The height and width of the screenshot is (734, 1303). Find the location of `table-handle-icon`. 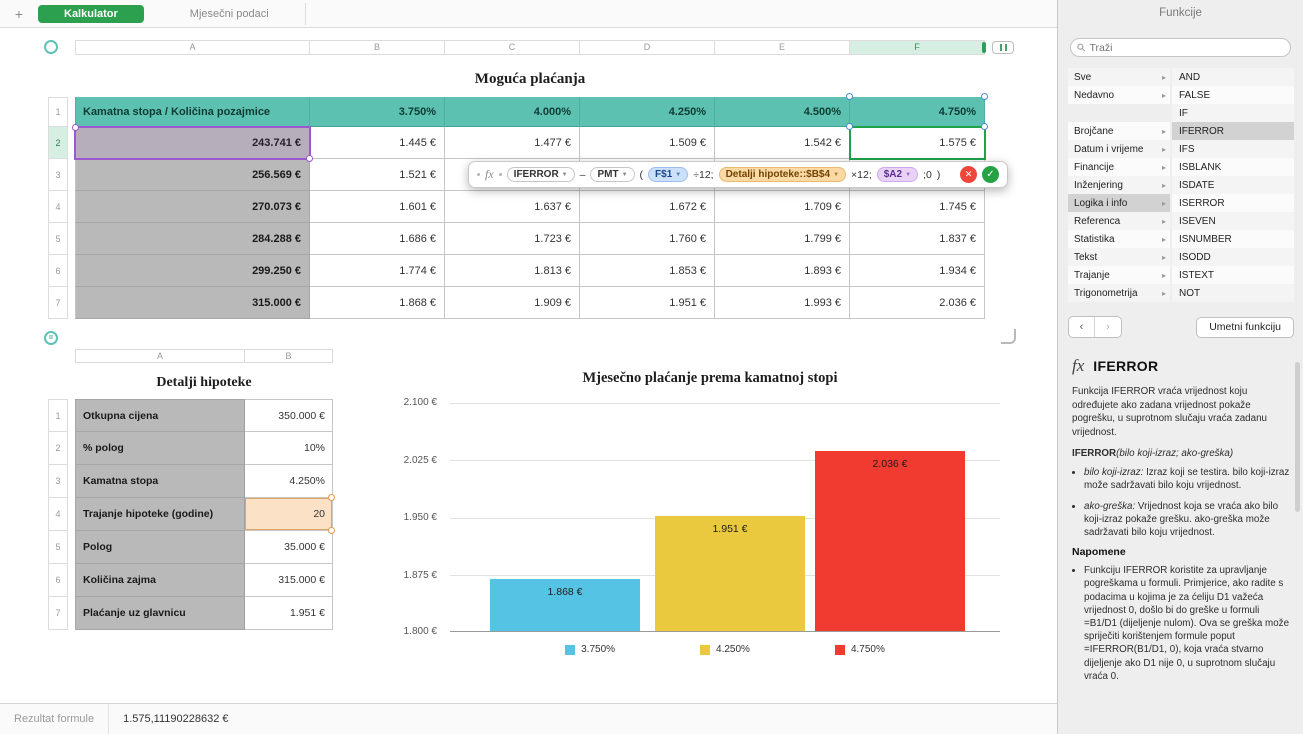

table-handle-icon is located at coordinates (51, 47).